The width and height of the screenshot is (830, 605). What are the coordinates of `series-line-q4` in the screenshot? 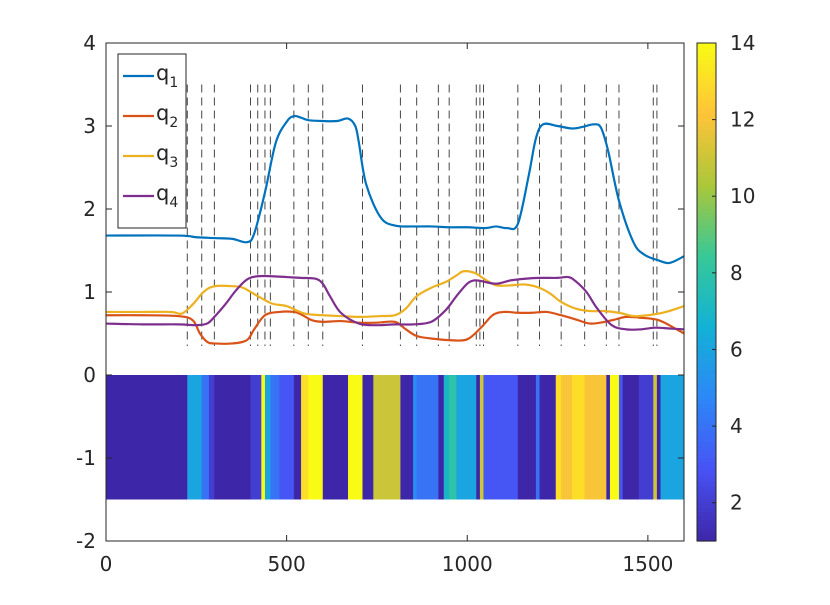 It's located at (395, 302).